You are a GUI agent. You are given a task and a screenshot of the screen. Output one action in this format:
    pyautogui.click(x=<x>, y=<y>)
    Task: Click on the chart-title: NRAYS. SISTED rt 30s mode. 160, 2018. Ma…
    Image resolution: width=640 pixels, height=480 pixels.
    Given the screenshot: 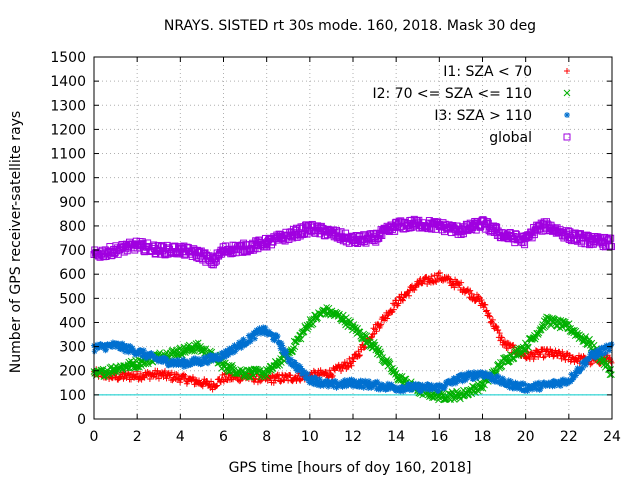 What is the action you would take?
    pyautogui.click(x=350, y=26)
    